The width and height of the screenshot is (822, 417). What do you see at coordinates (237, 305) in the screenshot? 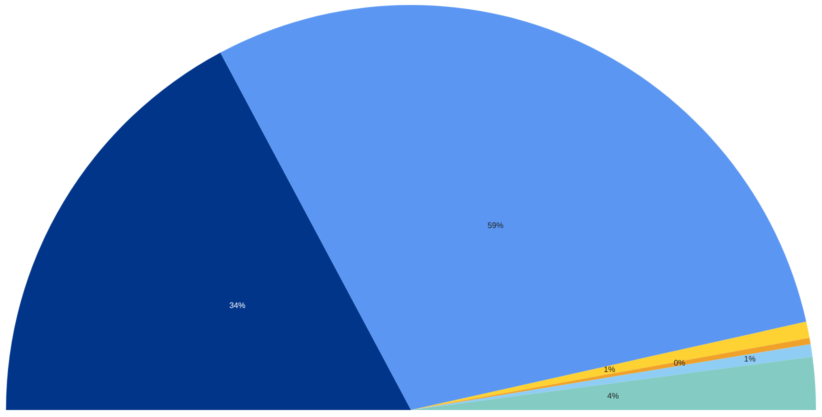
I see `data-label: 34%` at bounding box center [237, 305].